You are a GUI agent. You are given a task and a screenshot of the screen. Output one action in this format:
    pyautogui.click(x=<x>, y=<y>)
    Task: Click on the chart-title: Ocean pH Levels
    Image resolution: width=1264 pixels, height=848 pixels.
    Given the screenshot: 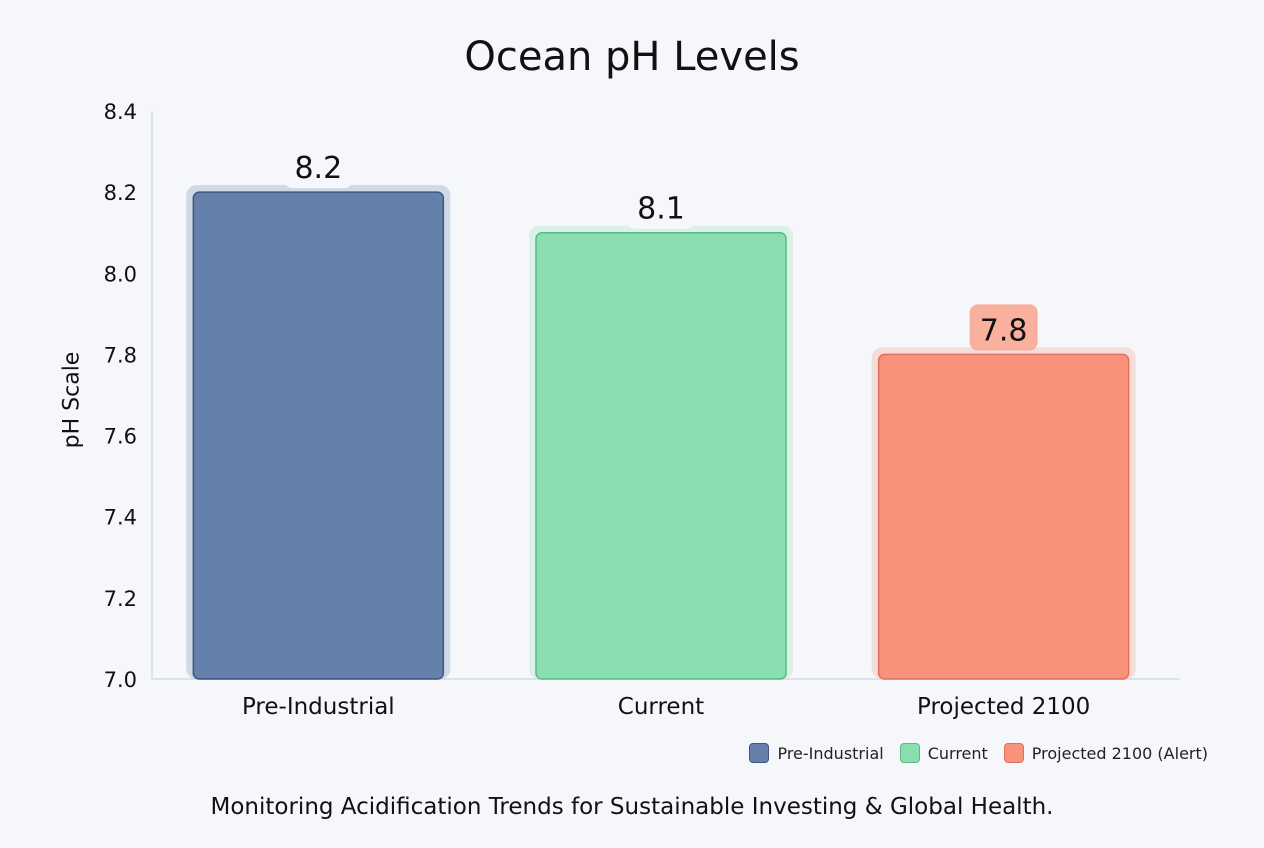 What is the action you would take?
    pyautogui.click(x=632, y=57)
    